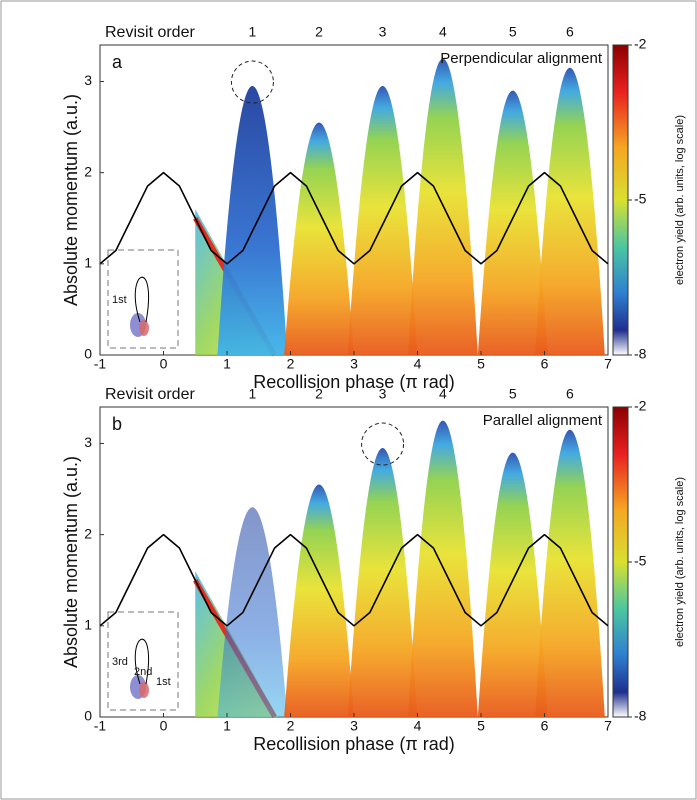  What do you see at coordinates (143, 672) in the screenshot?
I see `inset-label: 2nd` at bounding box center [143, 672].